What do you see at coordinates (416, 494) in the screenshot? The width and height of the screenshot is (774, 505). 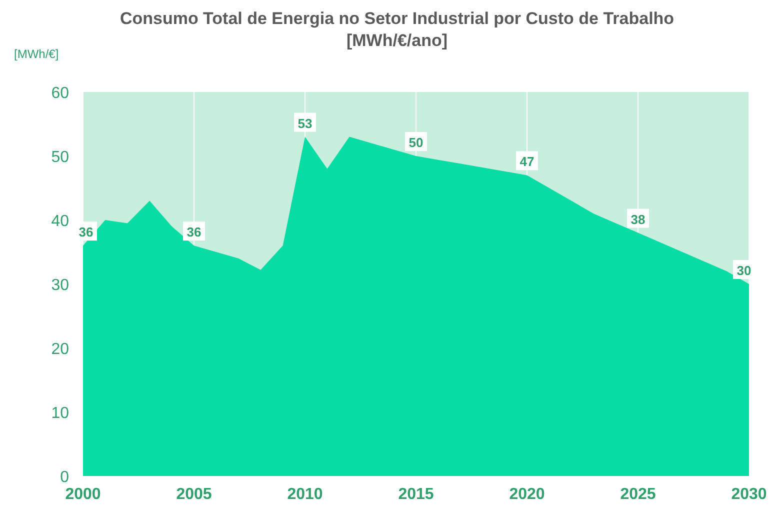 I see `x-tick-label: 2015` at bounding box center [416, 494].